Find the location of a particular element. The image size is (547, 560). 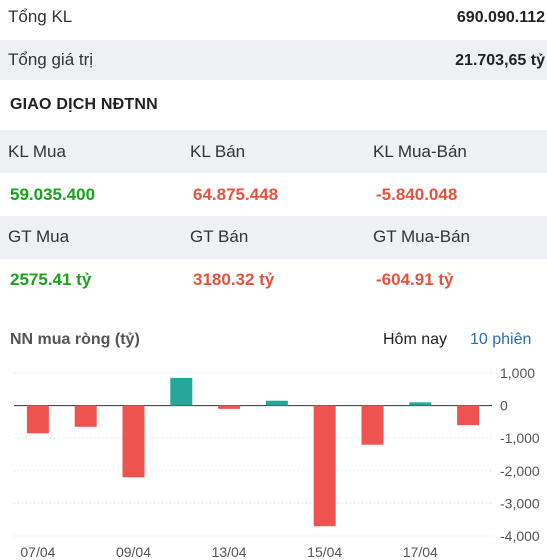

x-tick-label: 13/04 is located at coordinates (229, 552).